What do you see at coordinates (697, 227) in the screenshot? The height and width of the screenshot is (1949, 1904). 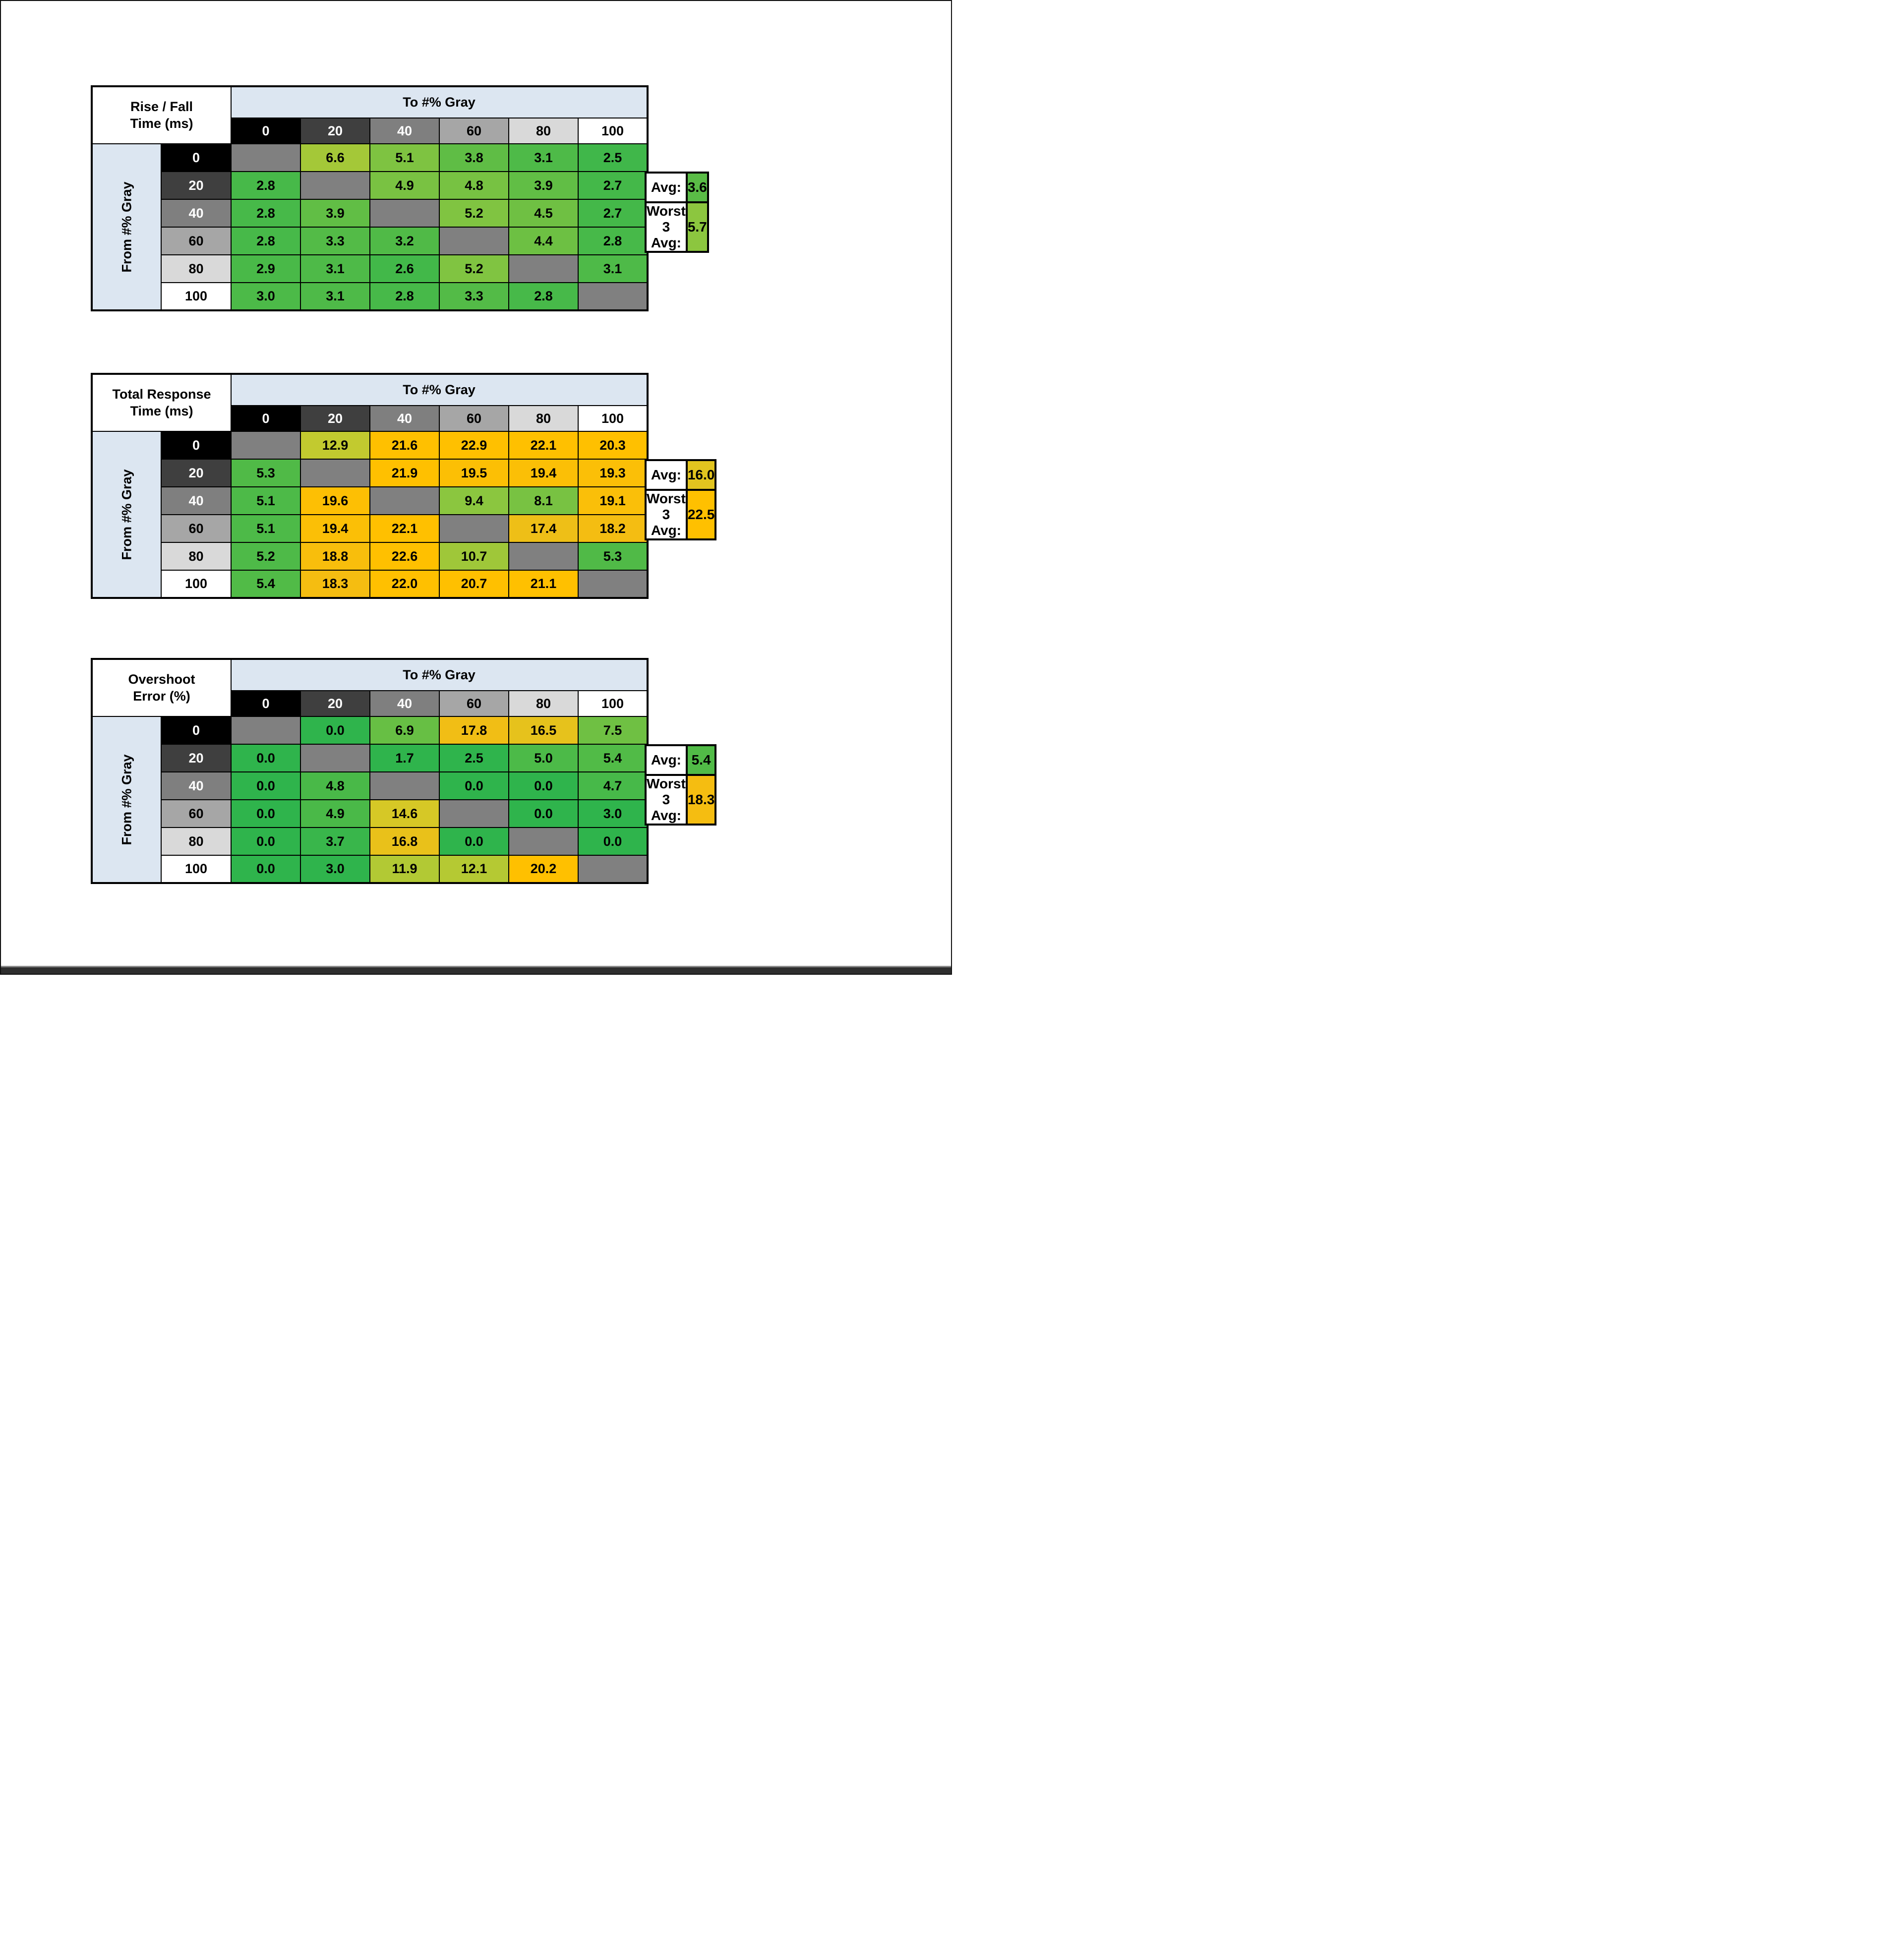 I see `worst3-avg-value: 5.7` at bounding box center [697, 227].